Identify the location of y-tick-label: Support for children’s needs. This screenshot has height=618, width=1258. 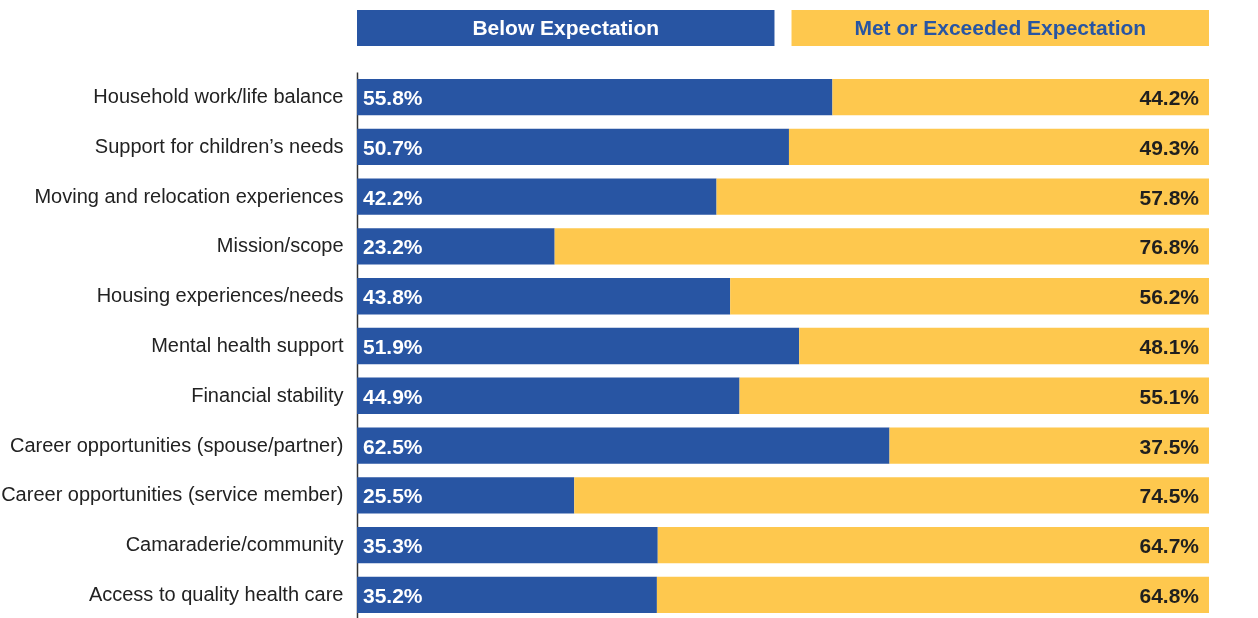
(219, 145).